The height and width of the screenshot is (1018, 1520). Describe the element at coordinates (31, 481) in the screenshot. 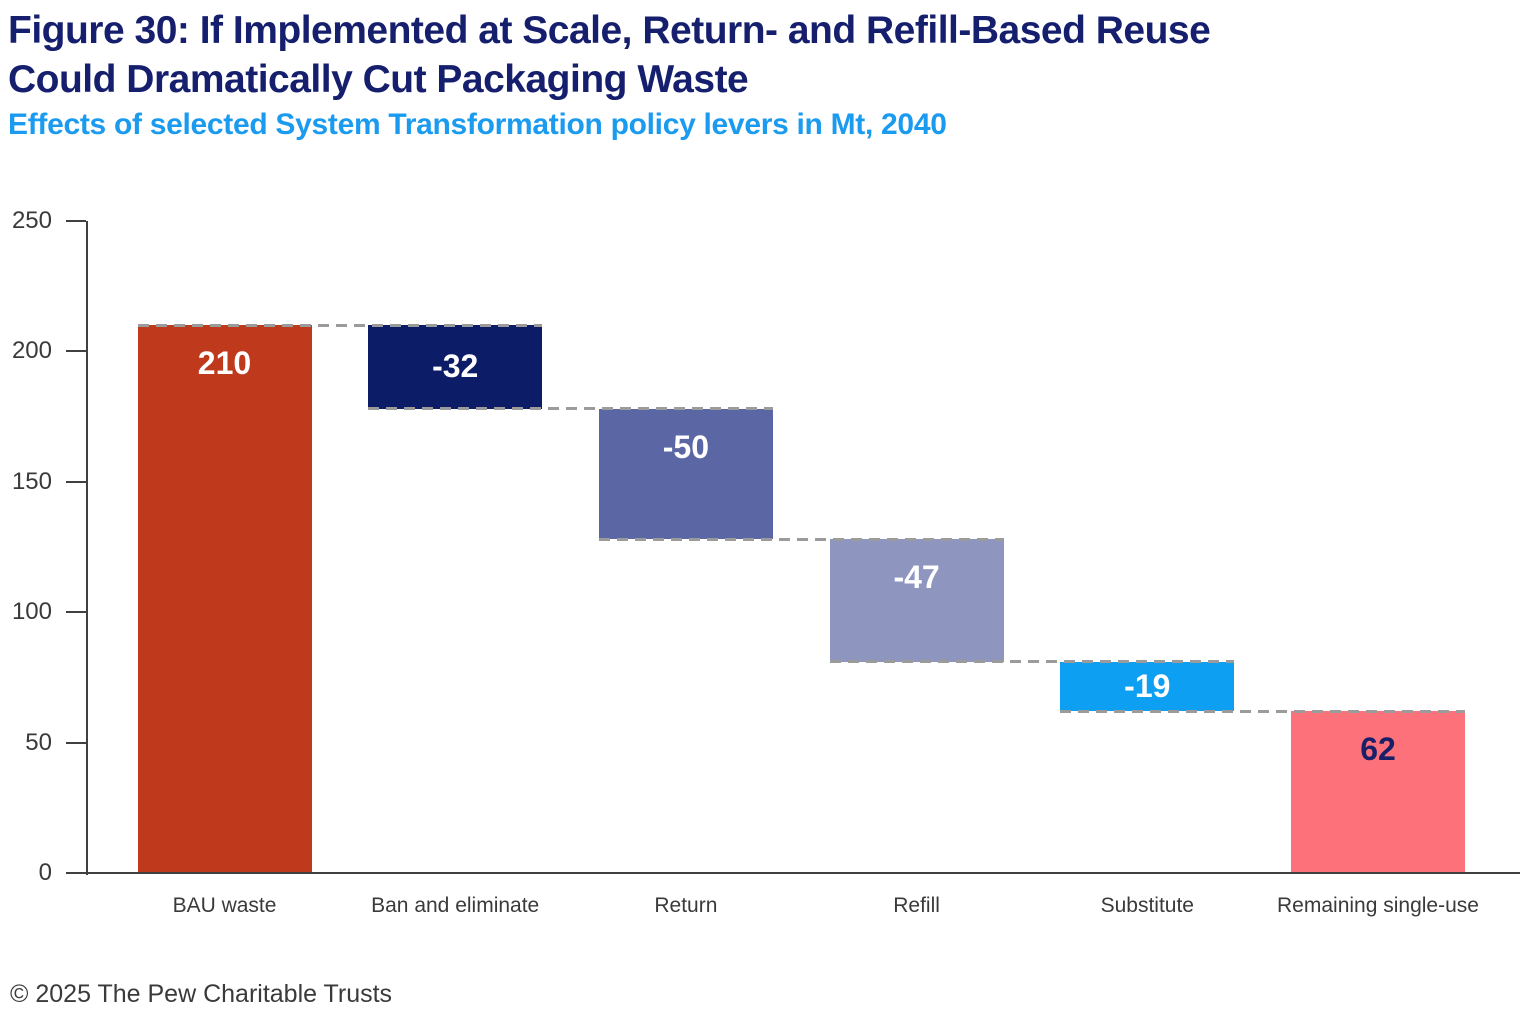

I see `y-axis-tick-label: 150` at that location.